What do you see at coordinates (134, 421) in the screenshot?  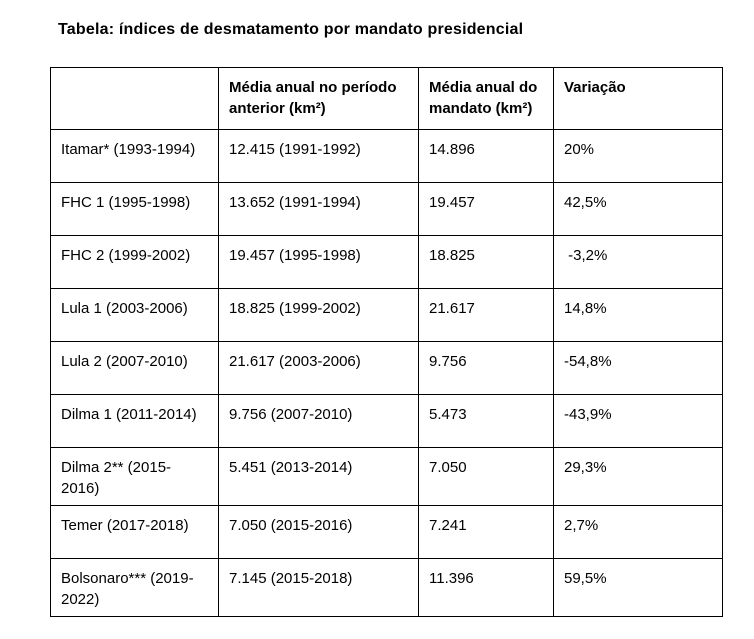 I see `mandate-cell: Dilma 1 (2011-2014)` at bounding box center [134, 421].